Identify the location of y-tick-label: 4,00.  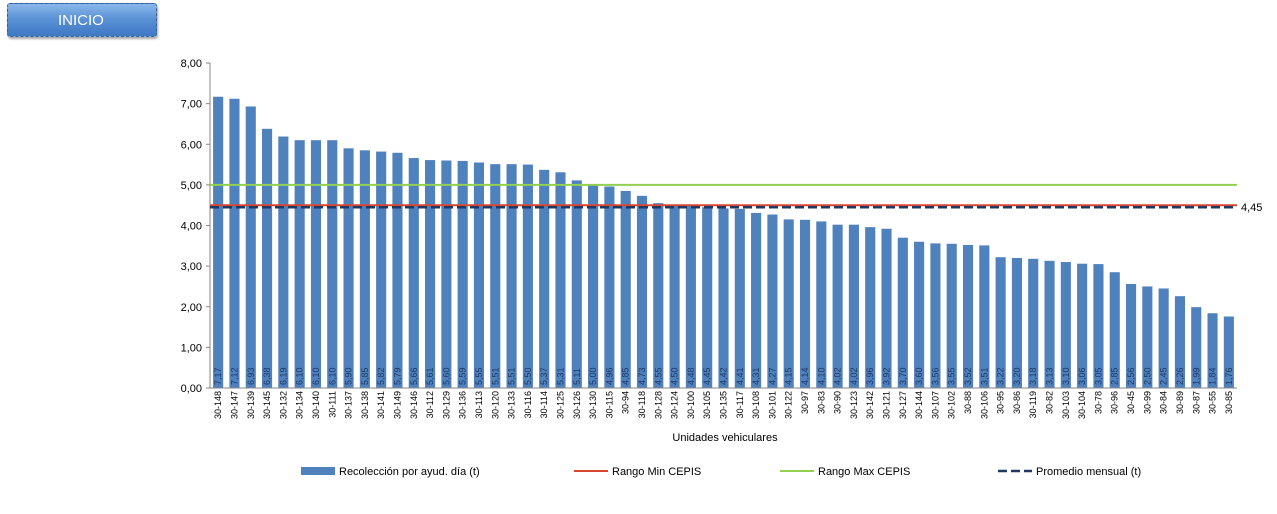
(191, 227).